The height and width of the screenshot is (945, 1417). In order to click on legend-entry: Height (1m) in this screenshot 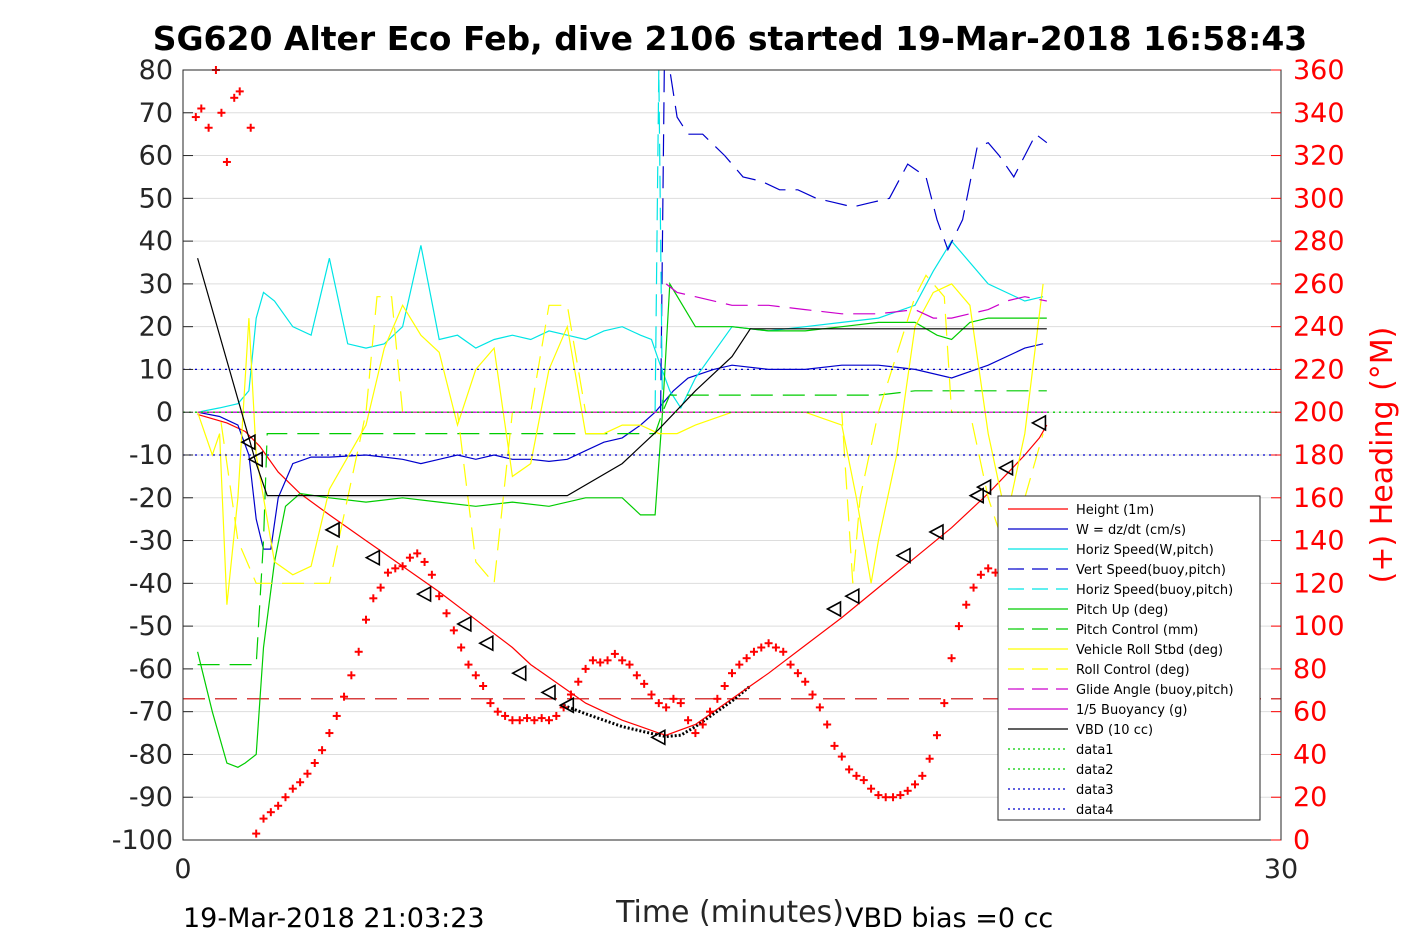, I will do `click(1081, 510)`.